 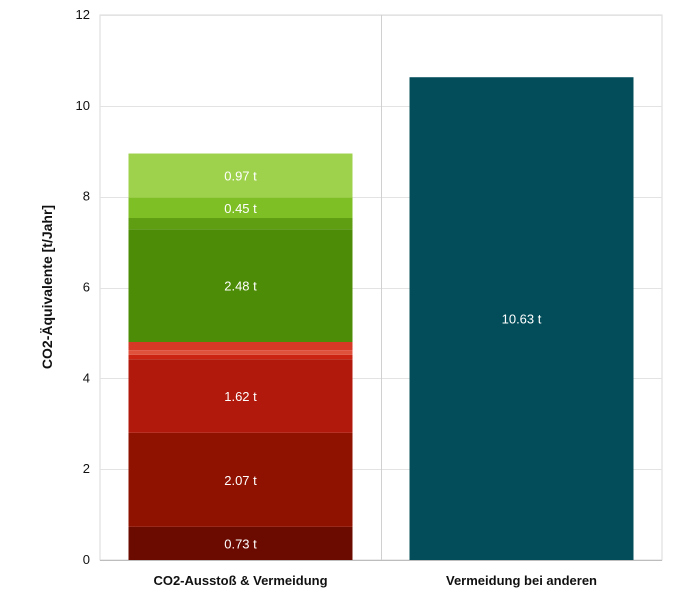 What do you see at coordinates (86, 559) in the screenshot?
I see `y-tick-label: 0` at bounding box center [86, 559].